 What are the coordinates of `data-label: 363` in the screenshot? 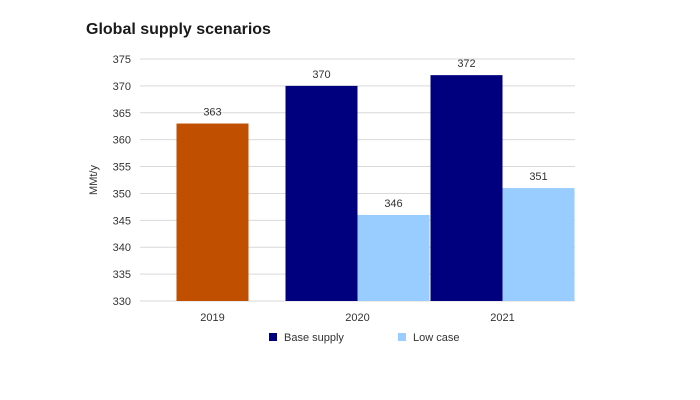 It's located at (212, 113).